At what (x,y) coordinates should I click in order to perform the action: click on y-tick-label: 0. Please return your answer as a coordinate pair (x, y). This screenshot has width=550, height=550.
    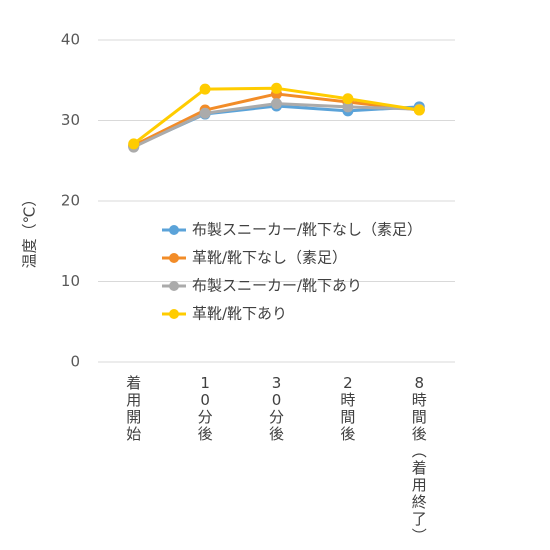
    Looking at the image, I should click on (75, 362).